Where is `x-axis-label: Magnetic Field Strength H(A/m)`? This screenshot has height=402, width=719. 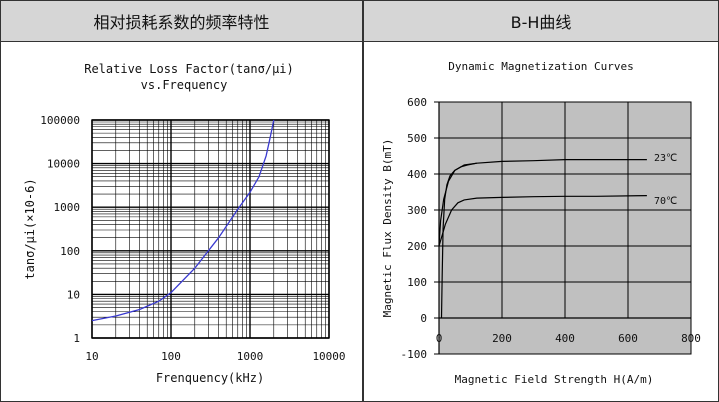
x-axis-label: Magnetic Field Strength H(A/m) is located at coordinates (554, 379).